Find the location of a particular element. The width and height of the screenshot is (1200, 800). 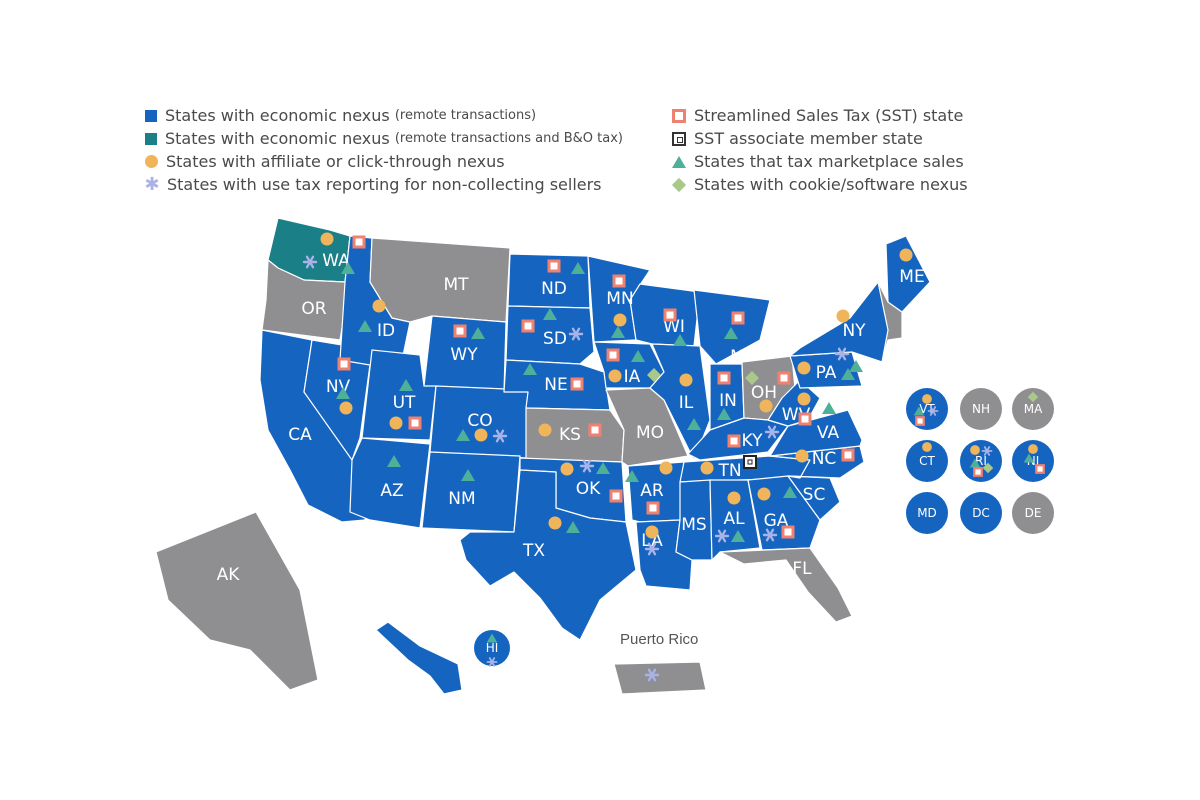

marker-sst-nd is located at coordinates (554, 266).